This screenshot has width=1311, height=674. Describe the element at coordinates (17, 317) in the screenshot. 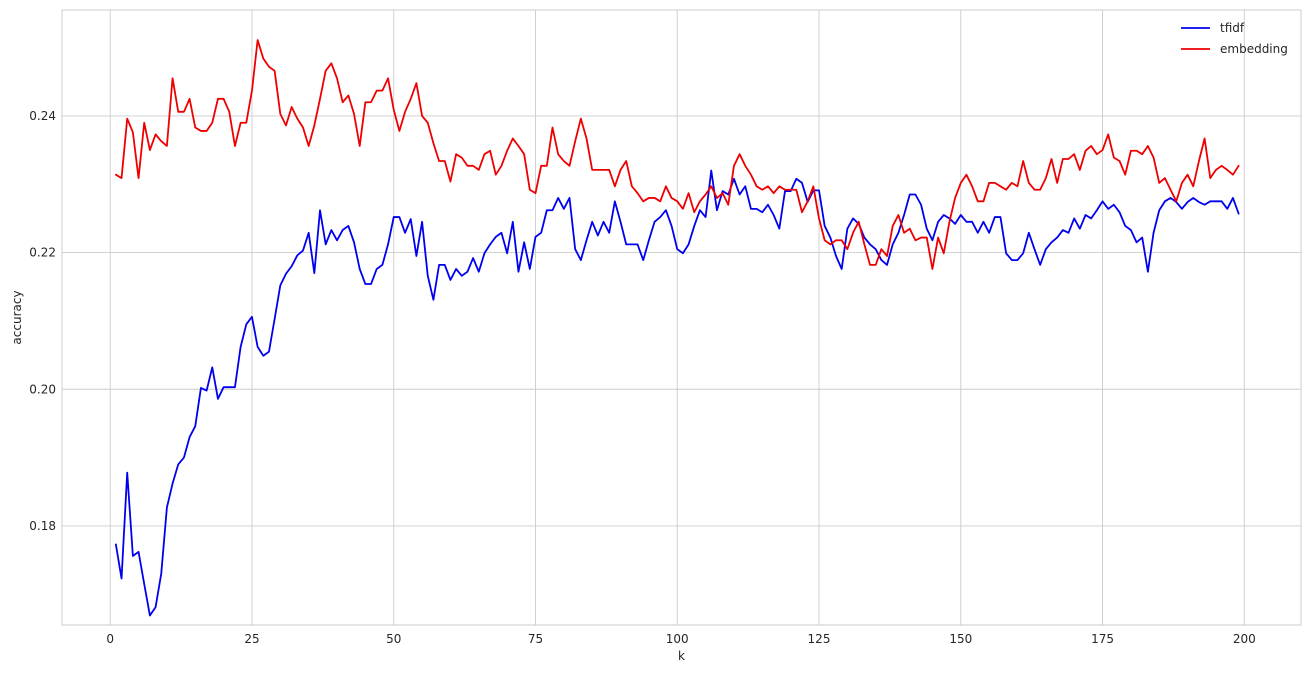

I see `y-axis-label: accuracy` at that location.